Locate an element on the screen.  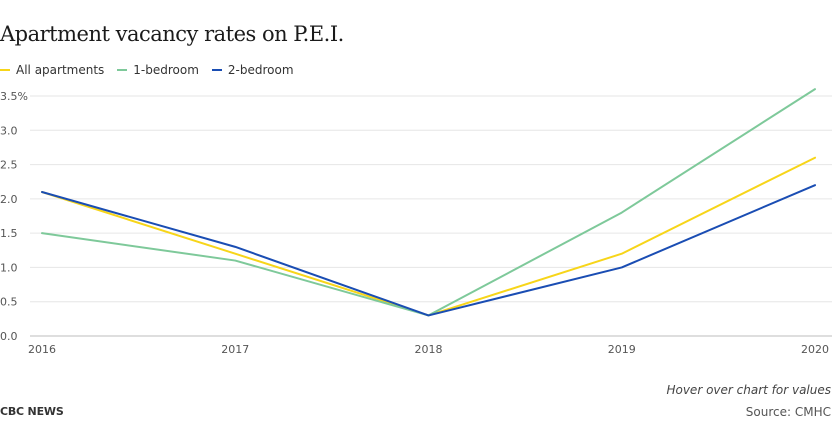
legend-label-all-apartments: All apartments is located at coordinates (60, 70).